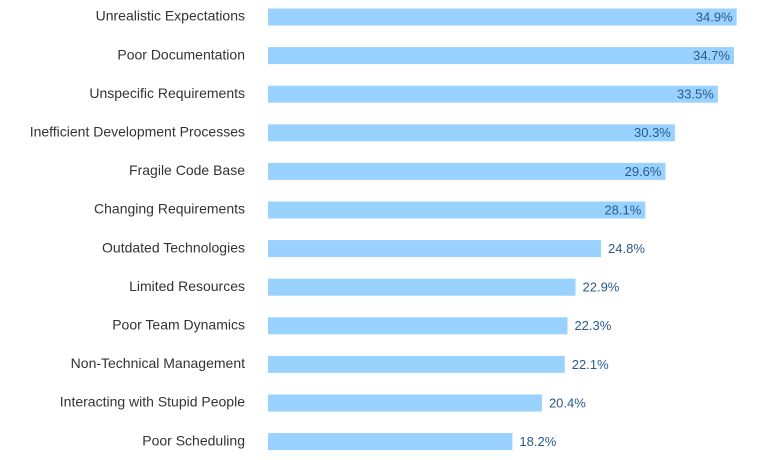  Describe the element at coordinates (137, 132) in the screenshot. I see `category-label: Inefficient Development Processes` at that location.